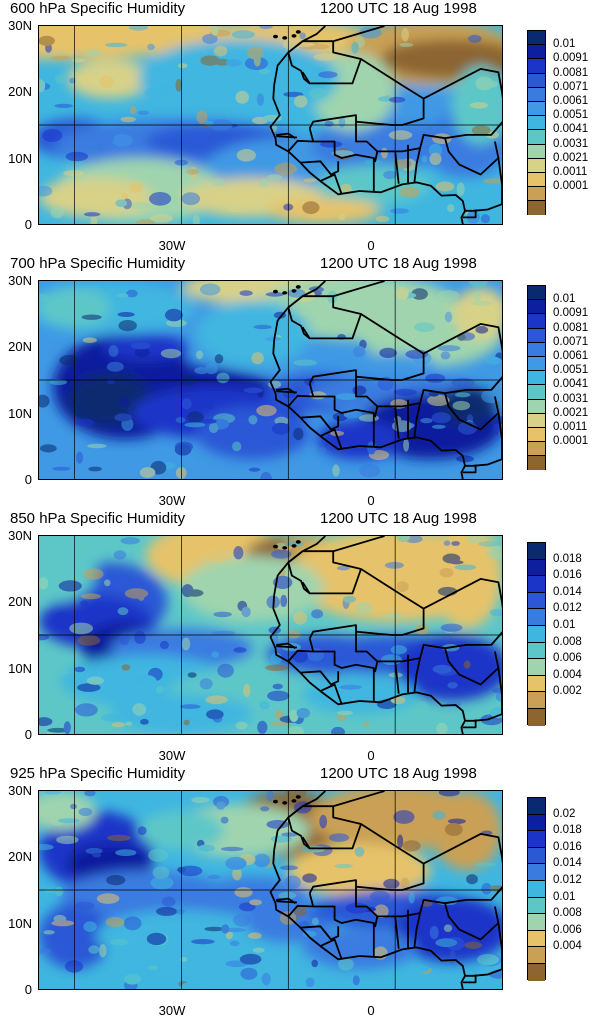  What do you see at coordinates (398, 8) in the screenshot?
I see `panel-time: 1200 UTC 18 Aug 1998` at bounding box center [398, 8].